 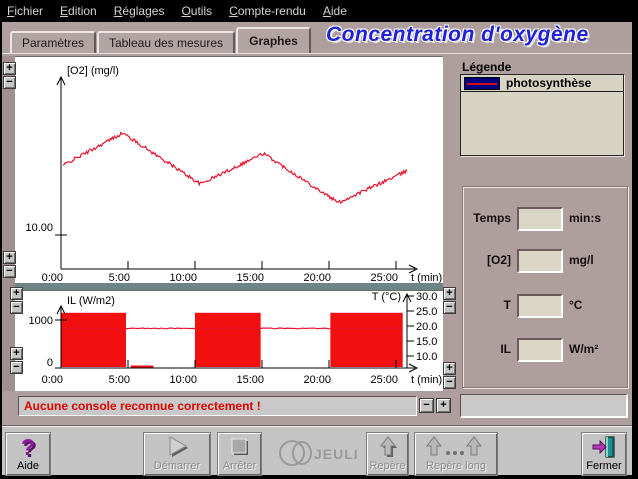 What do you see at coordinates (540, 350) in the screenshot?
I see `il-field` at bounding box center [540, 350].